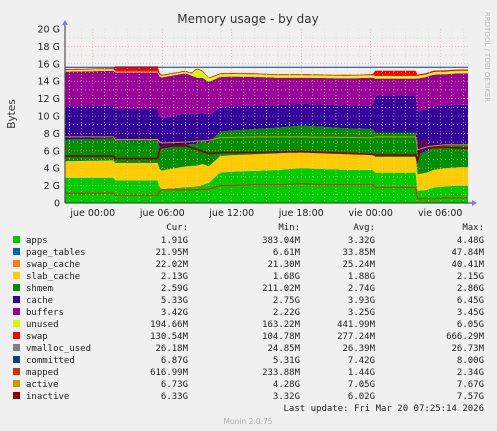  What do you see at coordinates (49, 30) in the screenshot?
I see `y-tick-label: 20 G` at bounding box center [49, 30].